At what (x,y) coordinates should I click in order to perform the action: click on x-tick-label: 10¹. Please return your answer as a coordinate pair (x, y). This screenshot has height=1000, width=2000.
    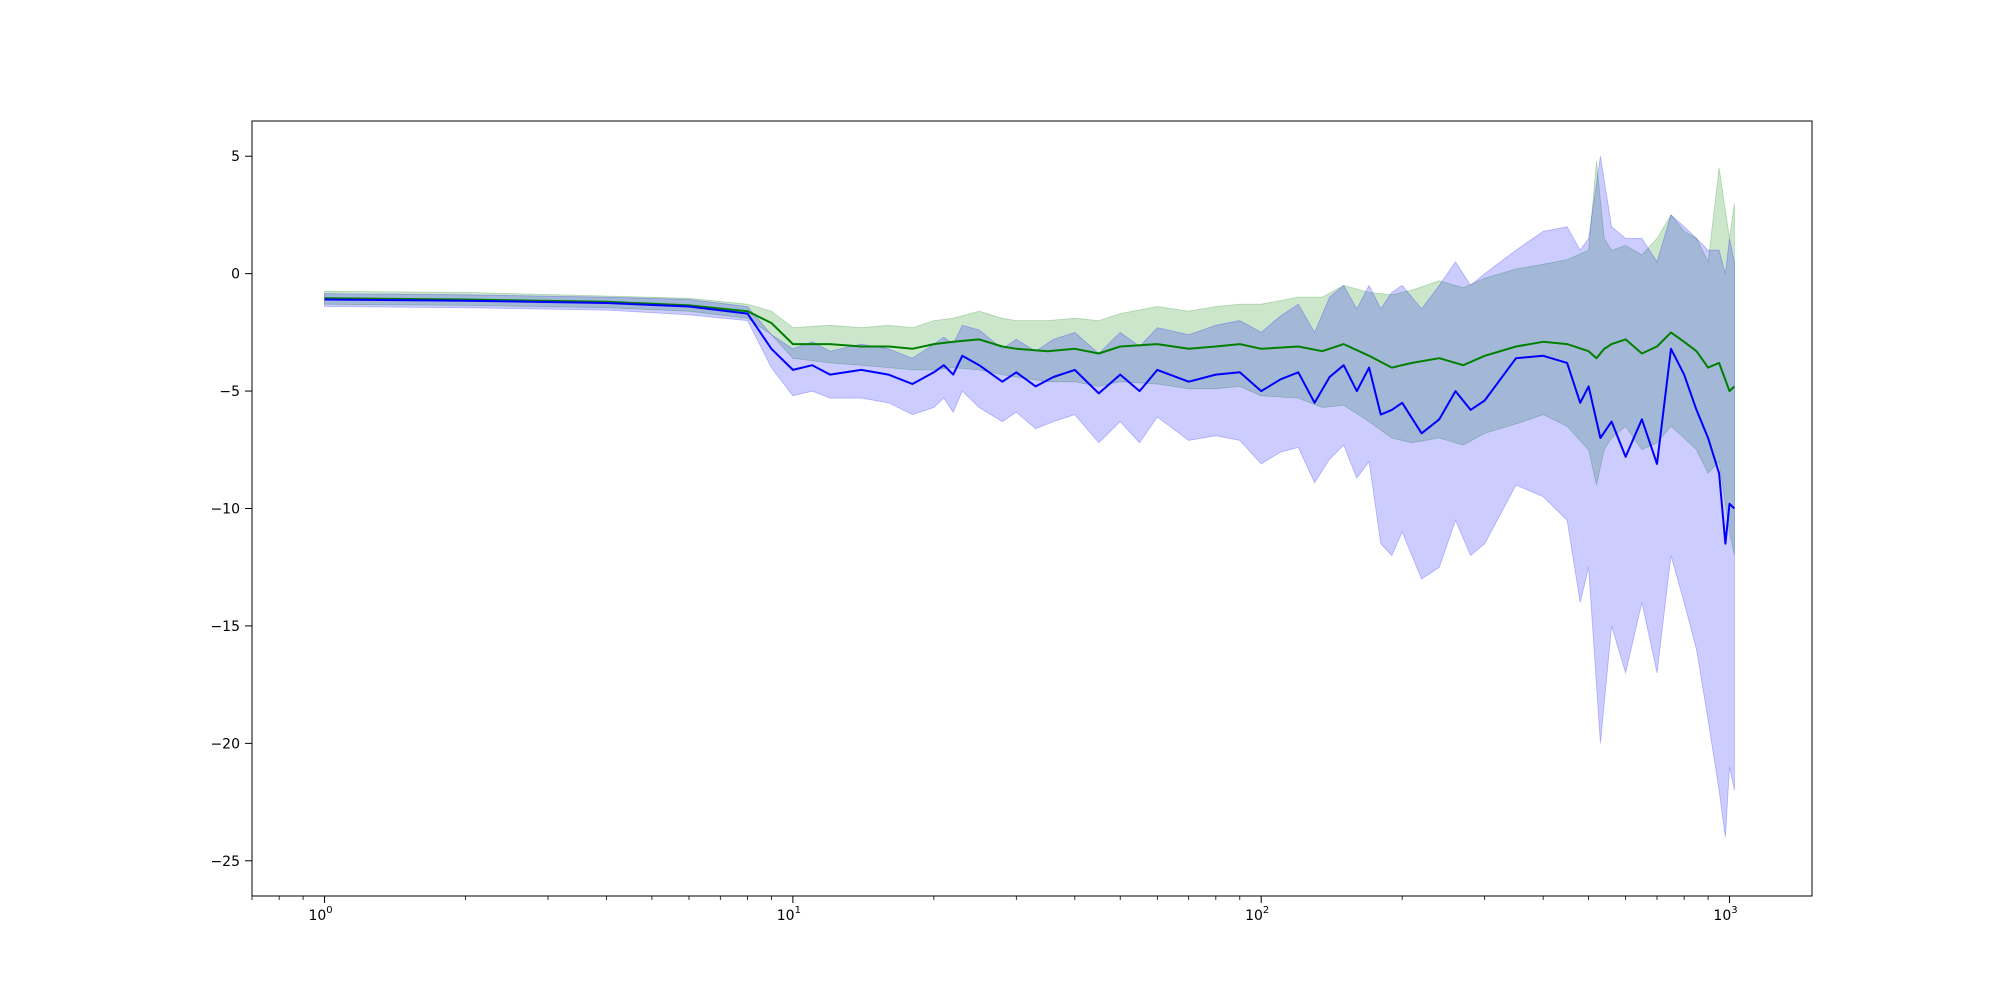
    Looking at the image, I should click on (789, 914).